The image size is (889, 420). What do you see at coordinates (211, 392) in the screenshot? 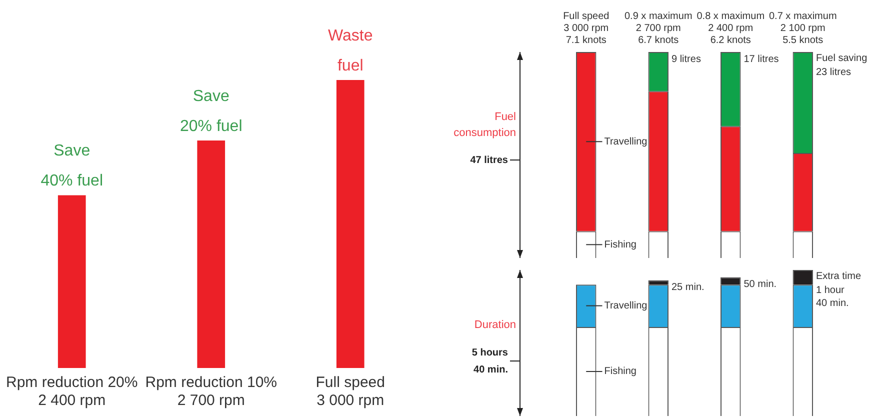
I see `x-tick-label: Rpm reduction 10% 2 700 rpm` at bounding box center [211, 392].